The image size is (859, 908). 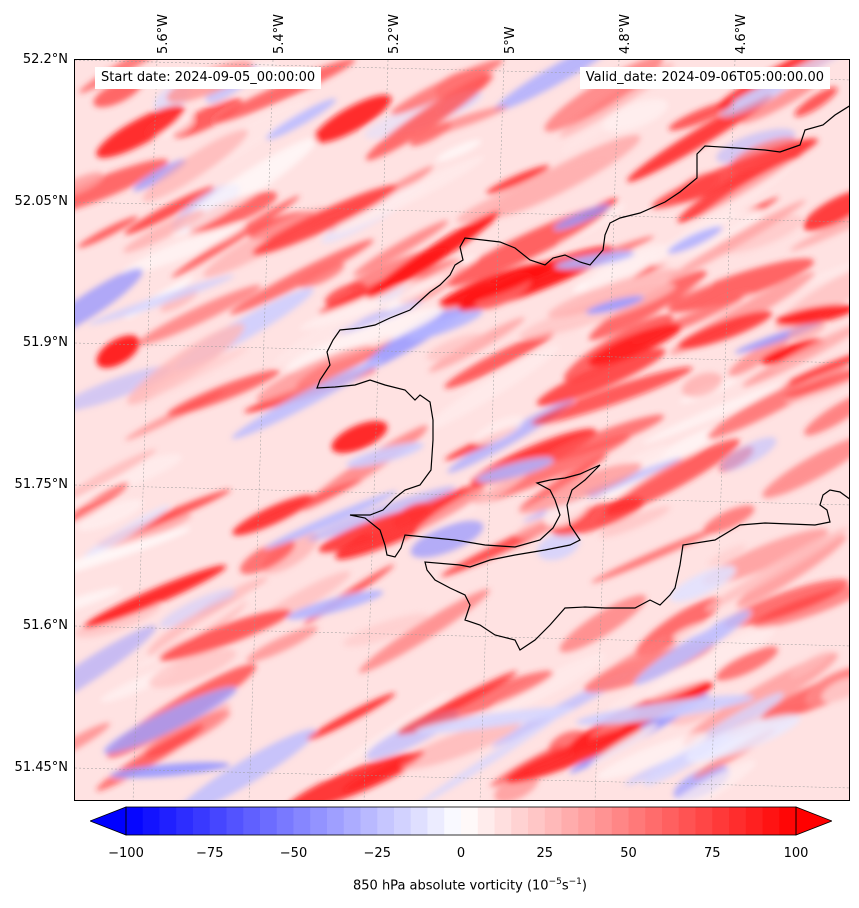 What do you see at coordinates (796, 853) in the screenshot?
I see `colorbar-tick-label: 100` at bounding box center [796, 853].